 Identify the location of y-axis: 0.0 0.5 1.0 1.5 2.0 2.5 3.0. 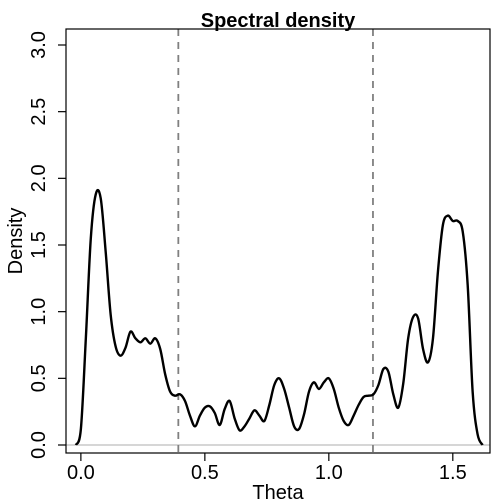
(47, 245).